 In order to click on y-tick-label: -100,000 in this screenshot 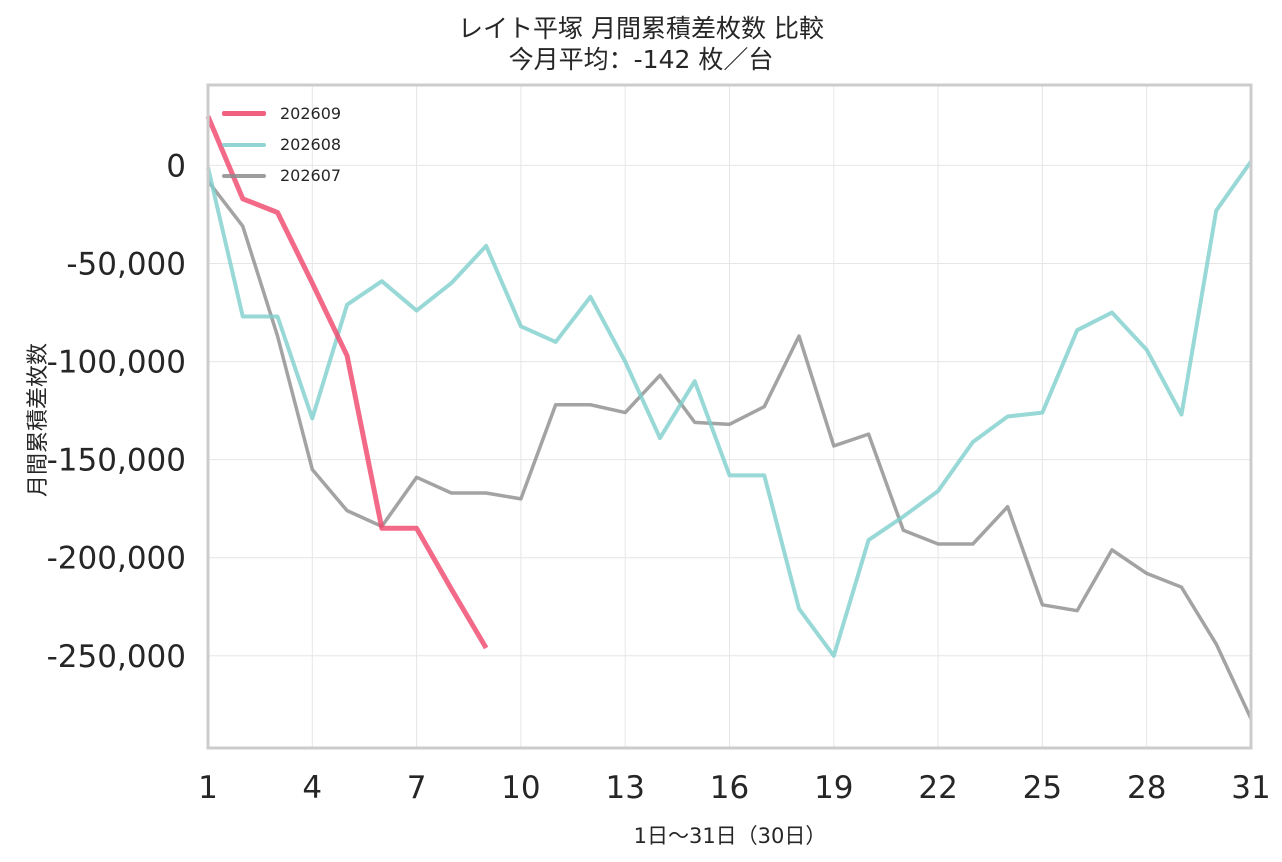, I will do `click(116, 363)`.